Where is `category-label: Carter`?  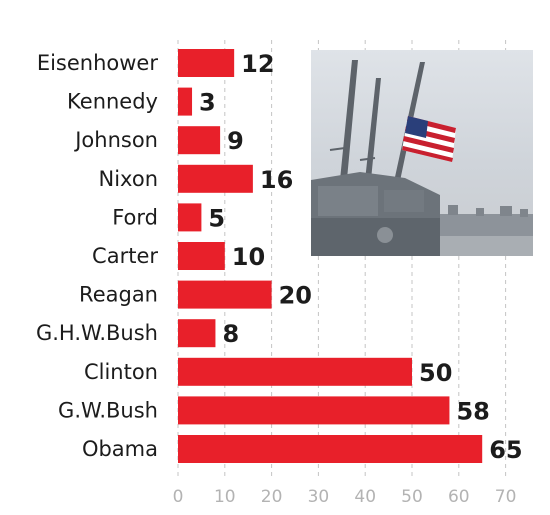 category-label: Carter is located at coordinates (125, 256).